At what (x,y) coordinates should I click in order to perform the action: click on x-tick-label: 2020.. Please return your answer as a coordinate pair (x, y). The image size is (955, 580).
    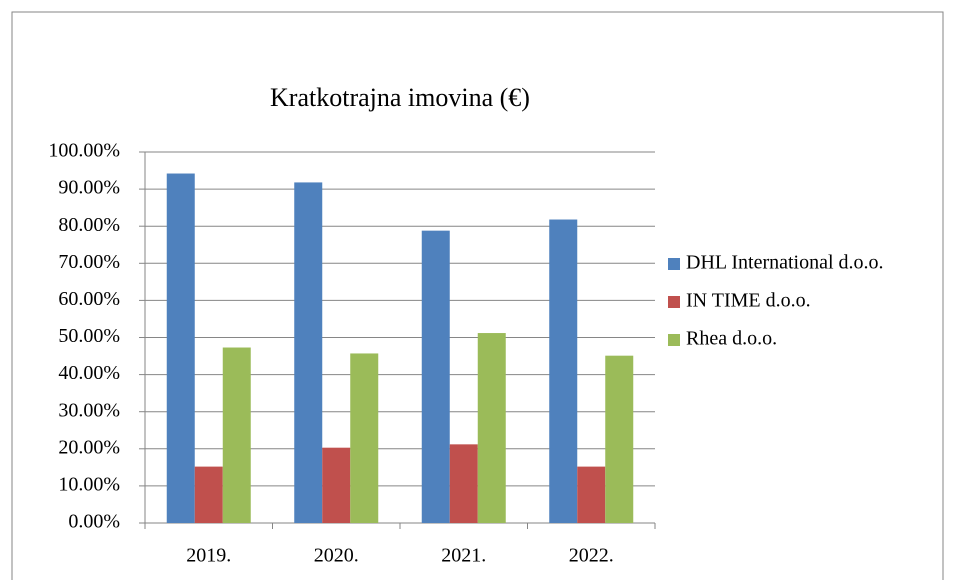
    Looking at the image, I should click on (336, 556).